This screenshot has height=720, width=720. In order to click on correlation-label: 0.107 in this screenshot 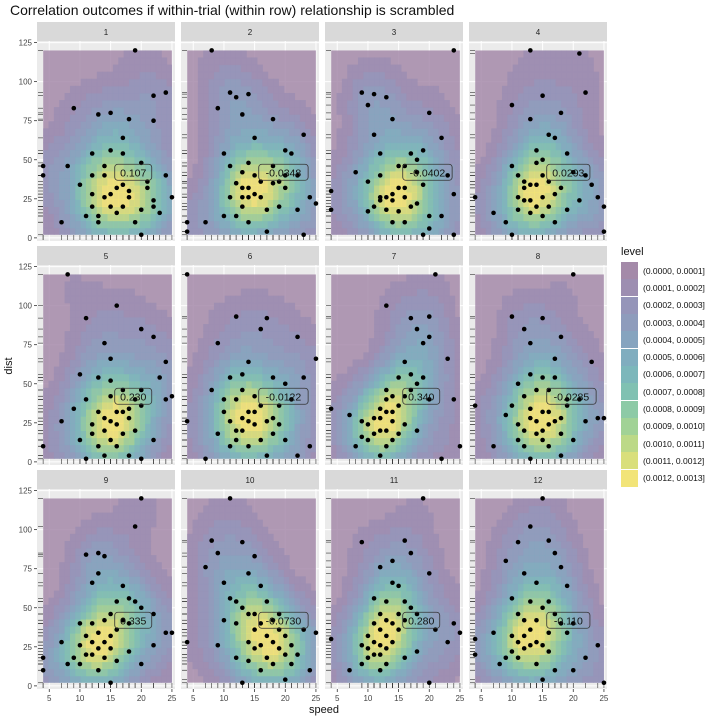, I will do `click(133, 173)`.